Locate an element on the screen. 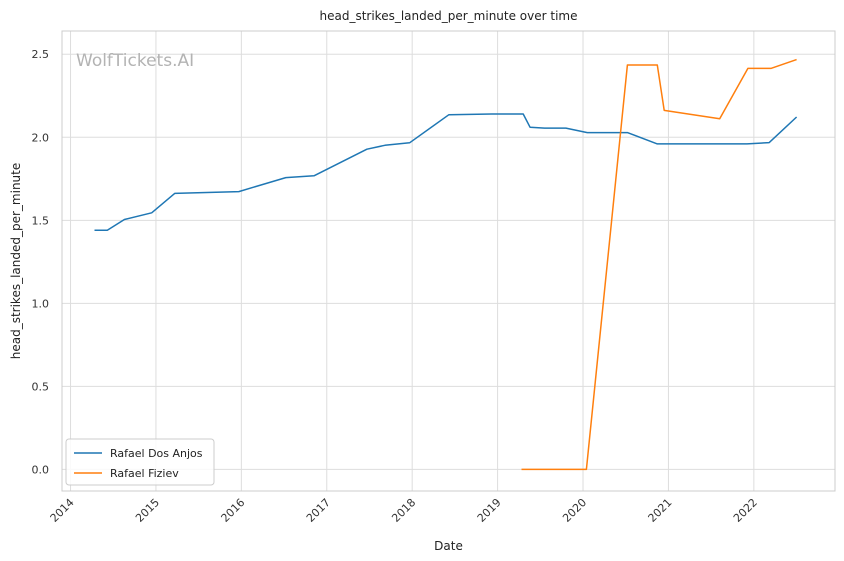 The width and height of the screenshot is (844, 561). legend-label: Rafael Dos Anjos is located at coordinates (156, 453).